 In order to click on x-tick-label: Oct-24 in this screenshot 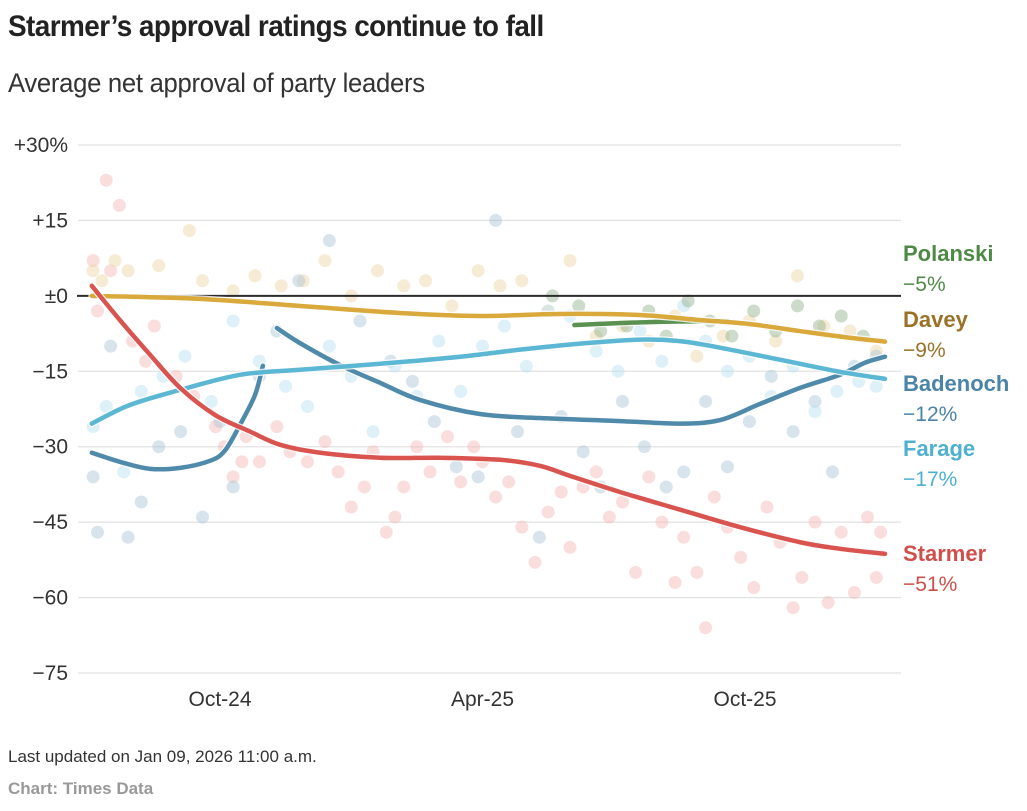, I will do `click(219, 699)`.